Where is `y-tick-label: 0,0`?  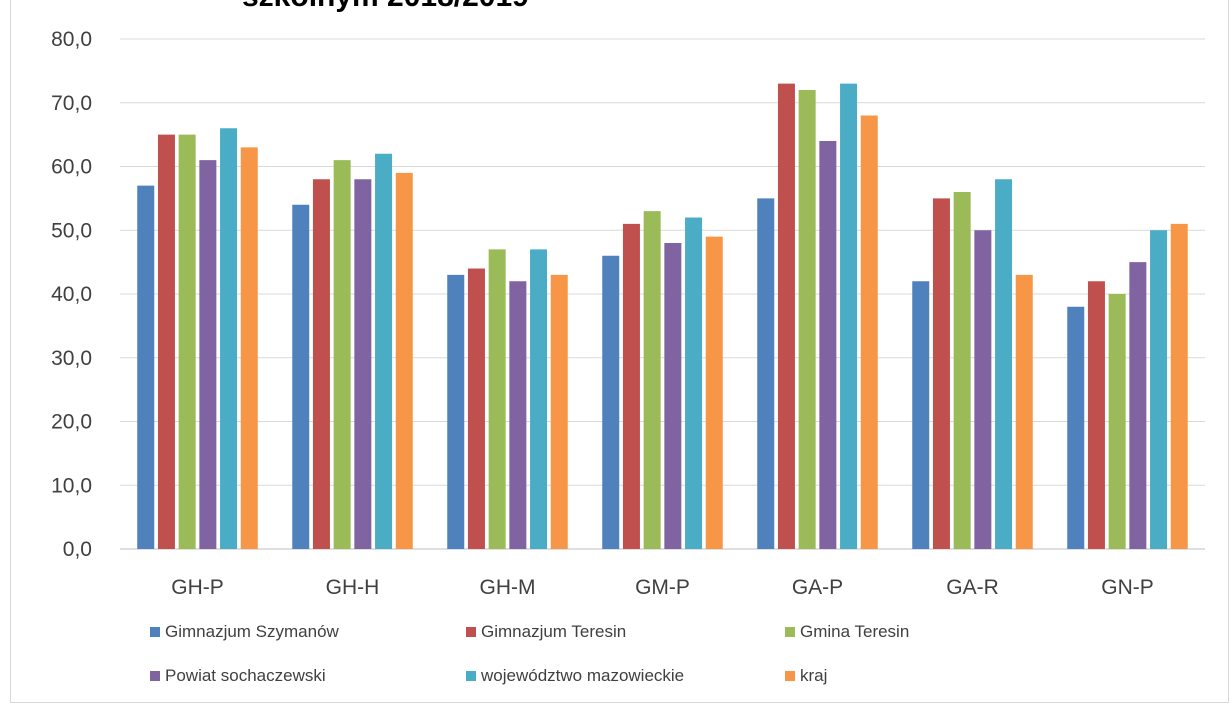
y-tick-label: 0,0 is located at coordinates (77, 549).